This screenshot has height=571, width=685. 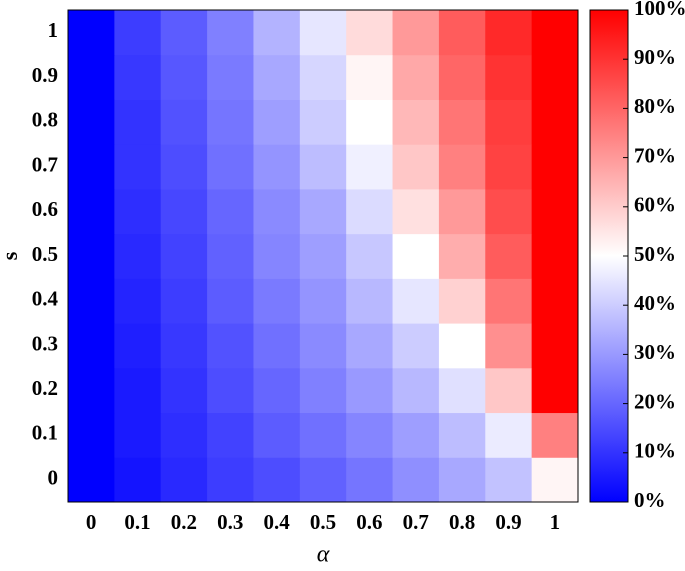 What do you see at coordinates (369, 522) in the screenshot?
I see `x-tick-label: 0.6` at bounding box center [369, 522].